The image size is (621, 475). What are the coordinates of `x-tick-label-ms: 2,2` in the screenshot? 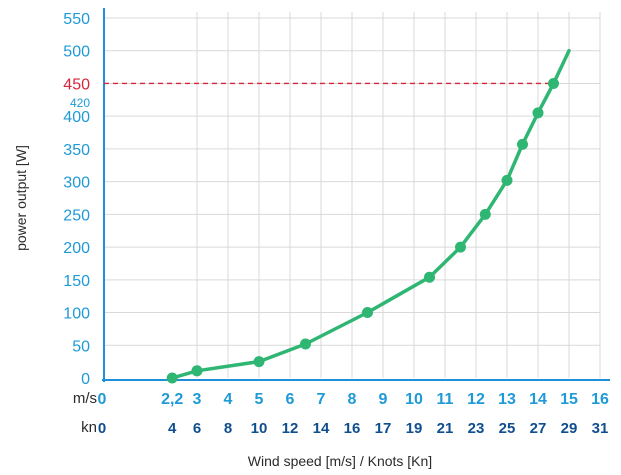 It's located at (172, 399).